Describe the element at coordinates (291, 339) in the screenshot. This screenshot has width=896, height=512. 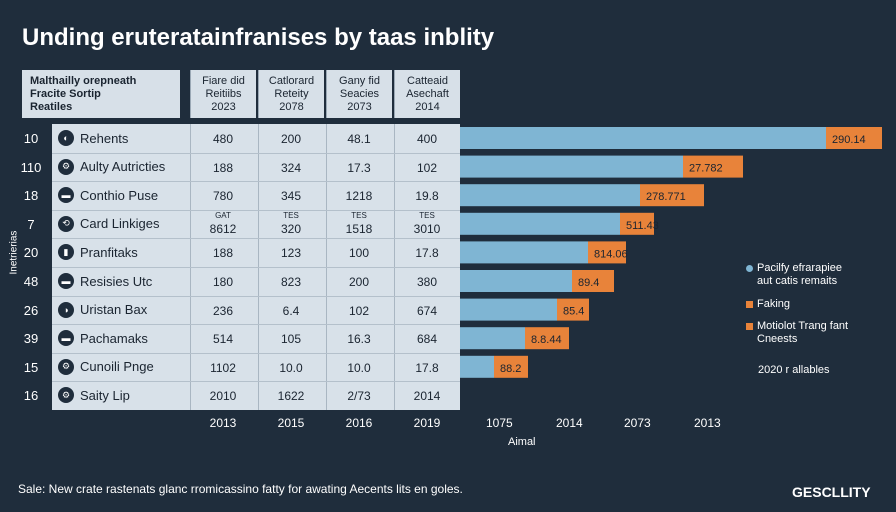
I see `table-cell: 105` at that location.